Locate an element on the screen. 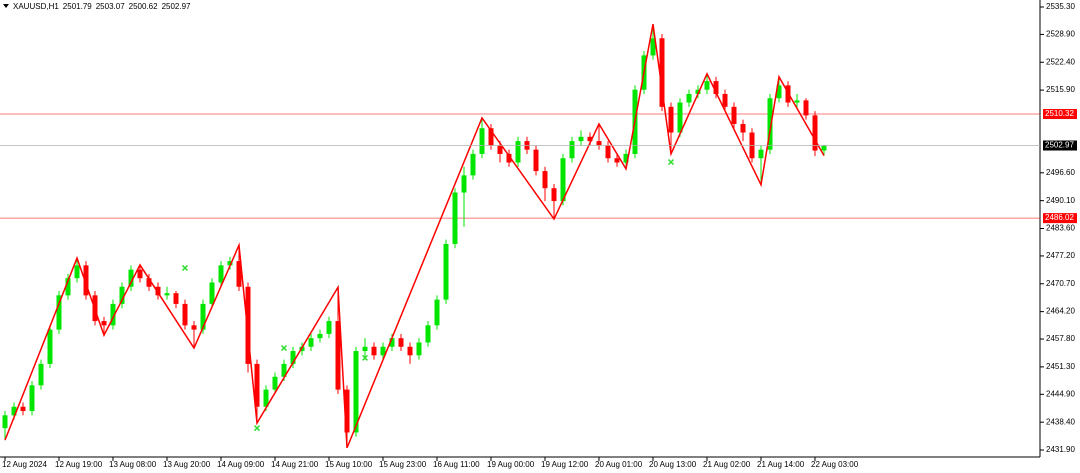  x-tick-label: 13 Aug 20:00 is located at coordinates (187, 464).